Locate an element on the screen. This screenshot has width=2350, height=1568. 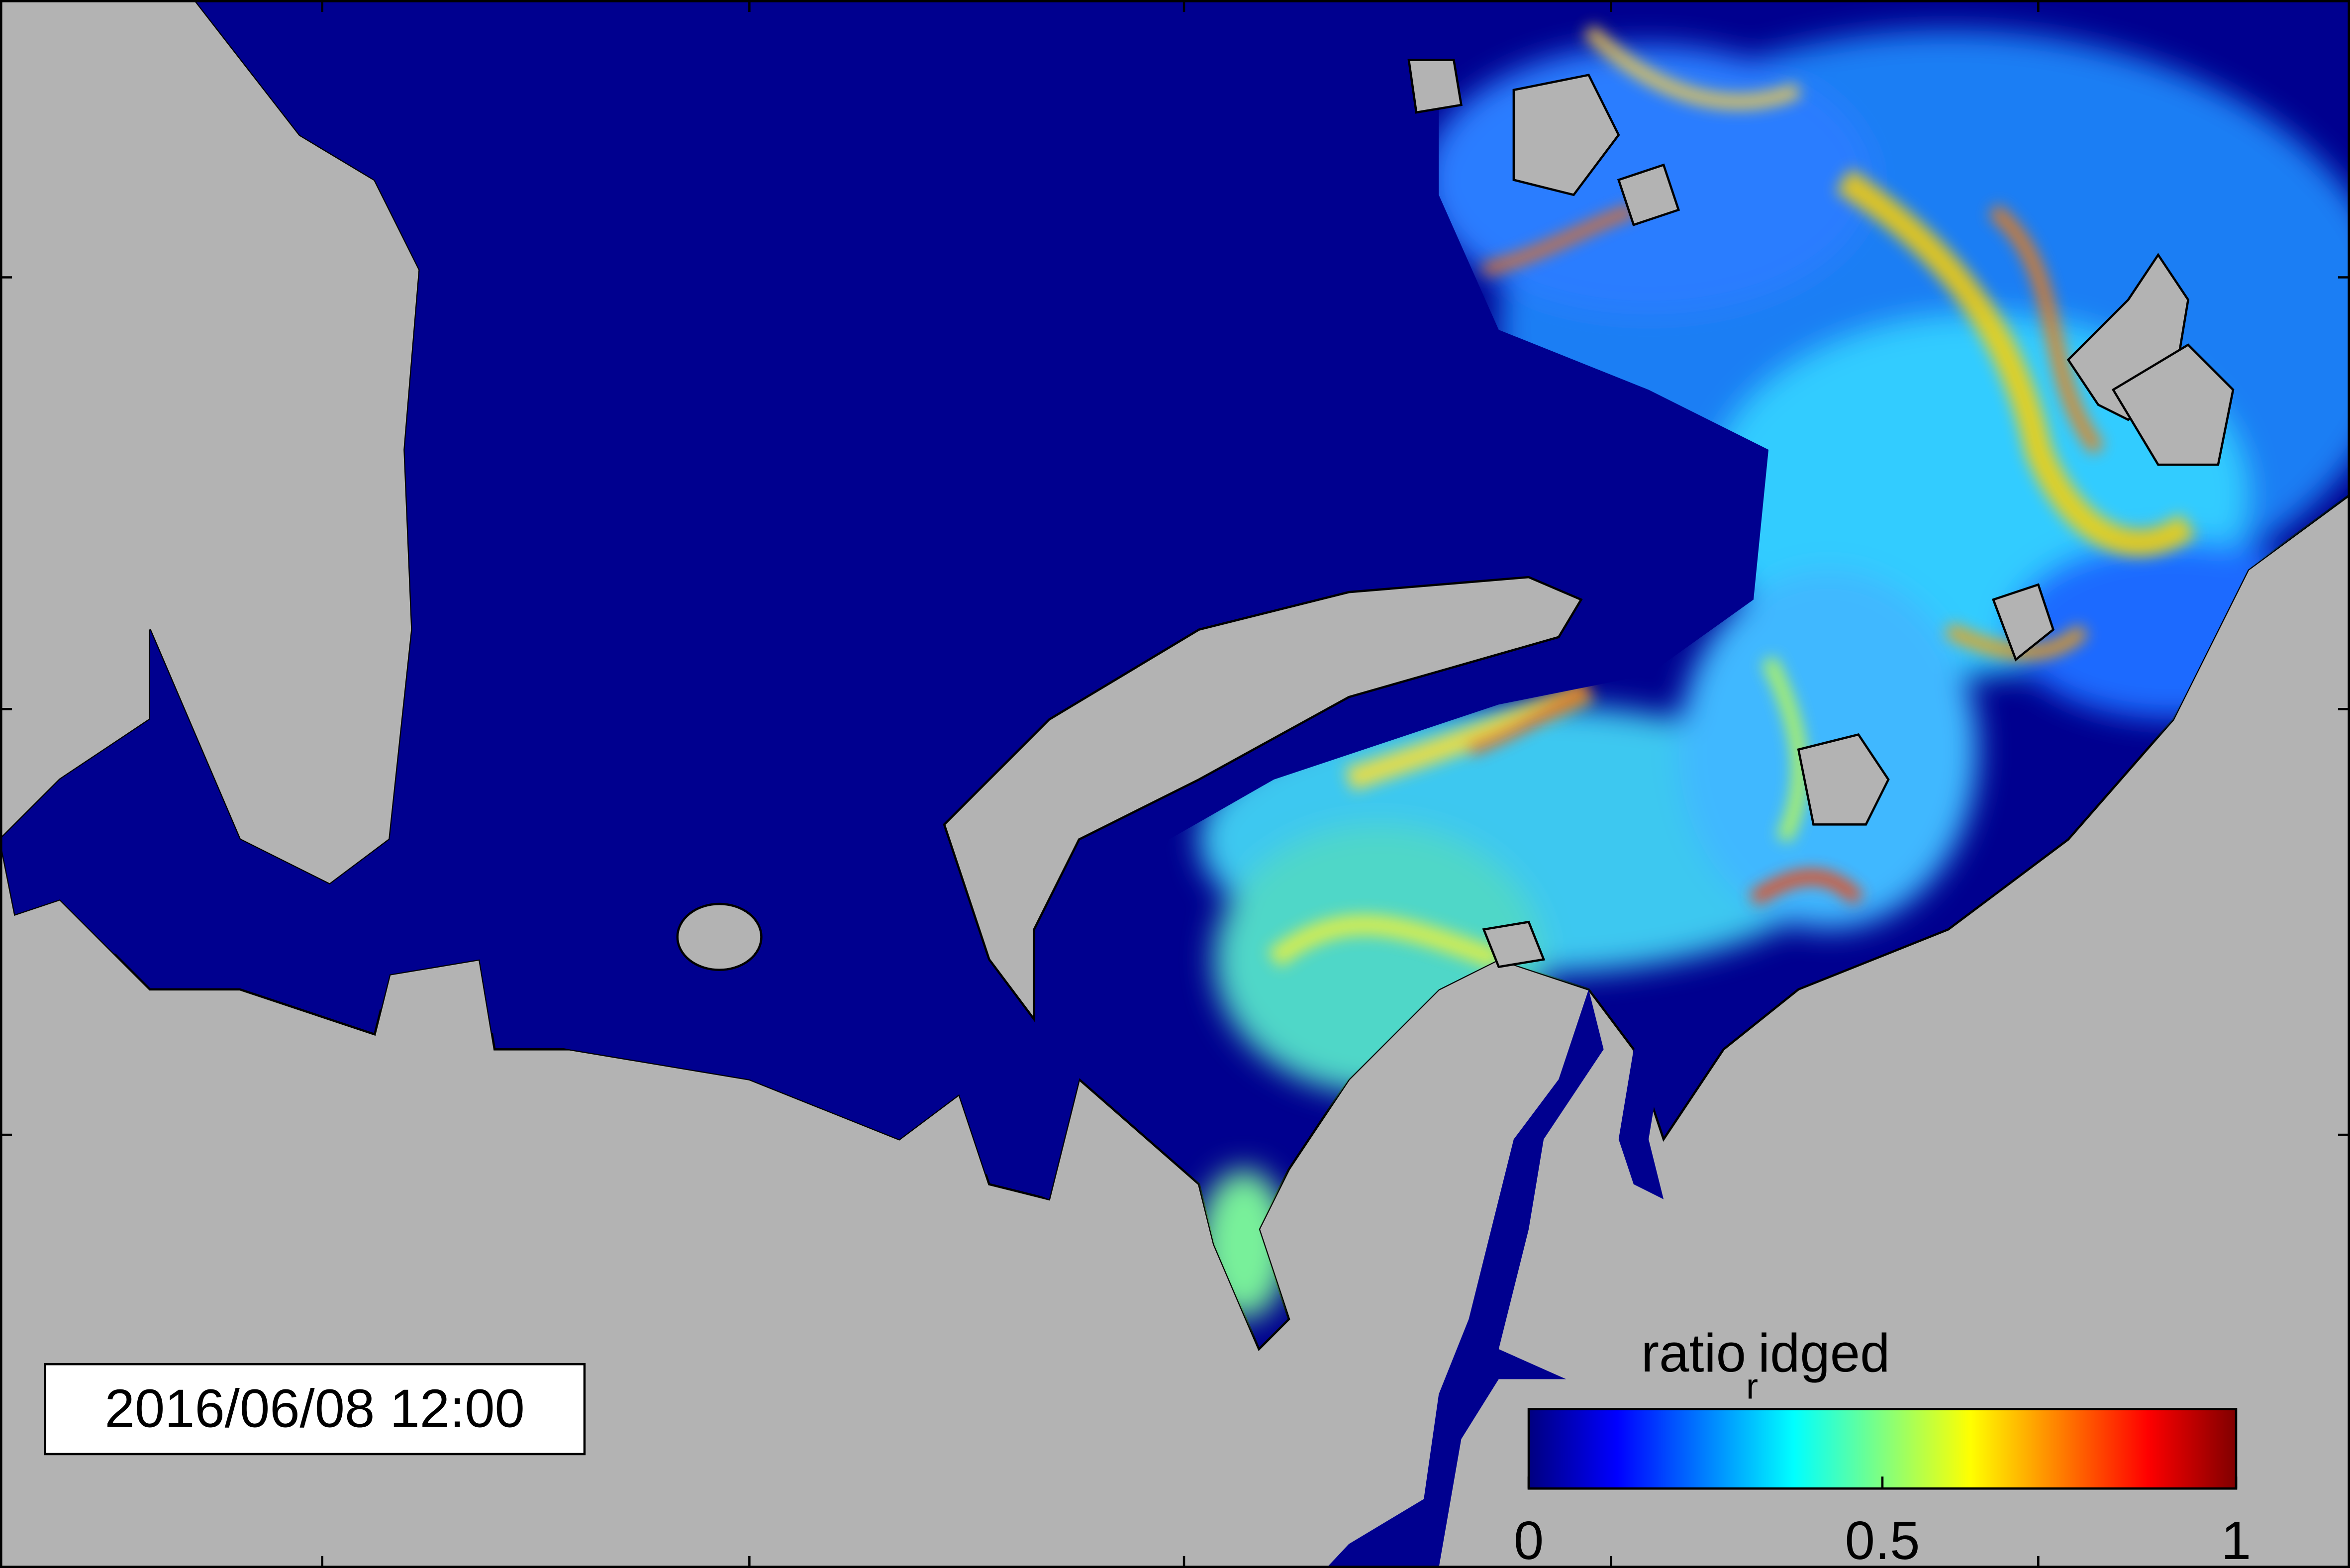
colorbar-tick-label: 0.5 is located at coordinates (1882, 1539).